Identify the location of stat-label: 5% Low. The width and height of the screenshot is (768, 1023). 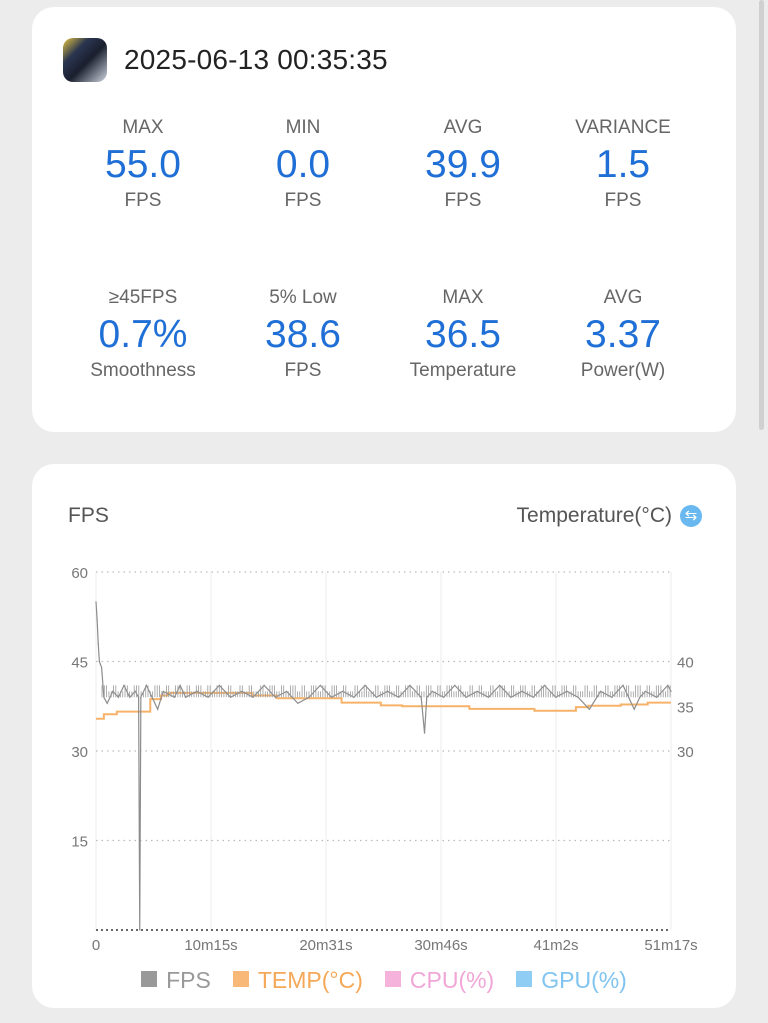
(303, 297).